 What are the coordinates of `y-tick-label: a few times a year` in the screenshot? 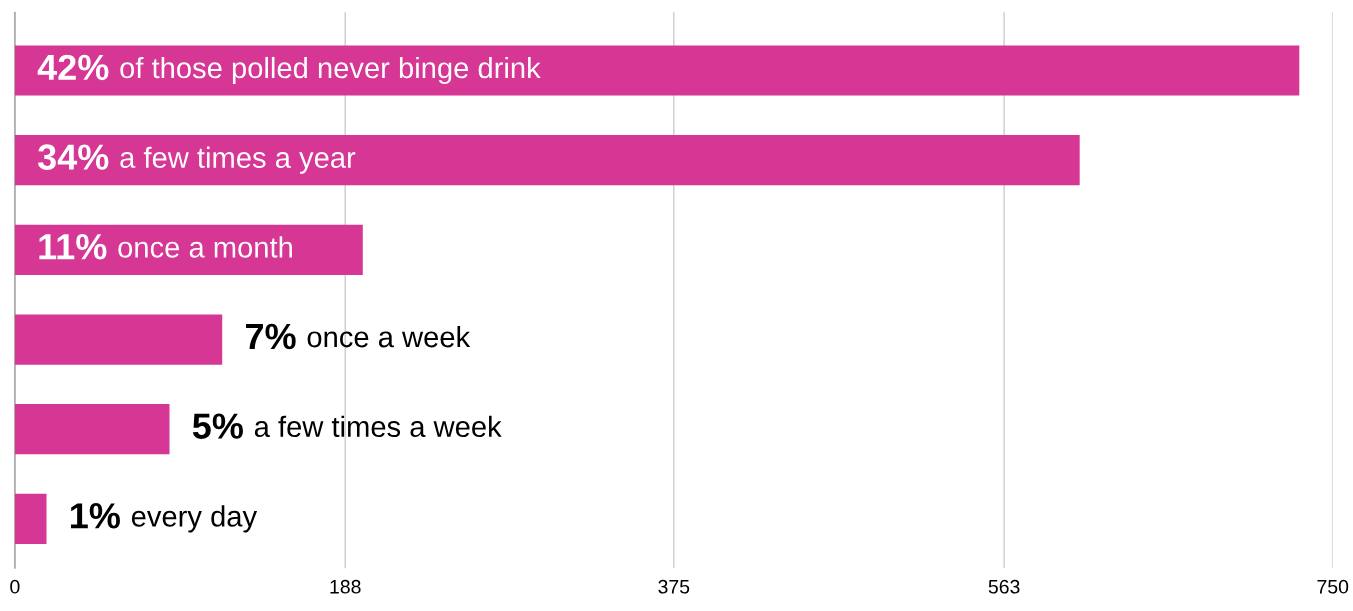 It's located at (238, 160).